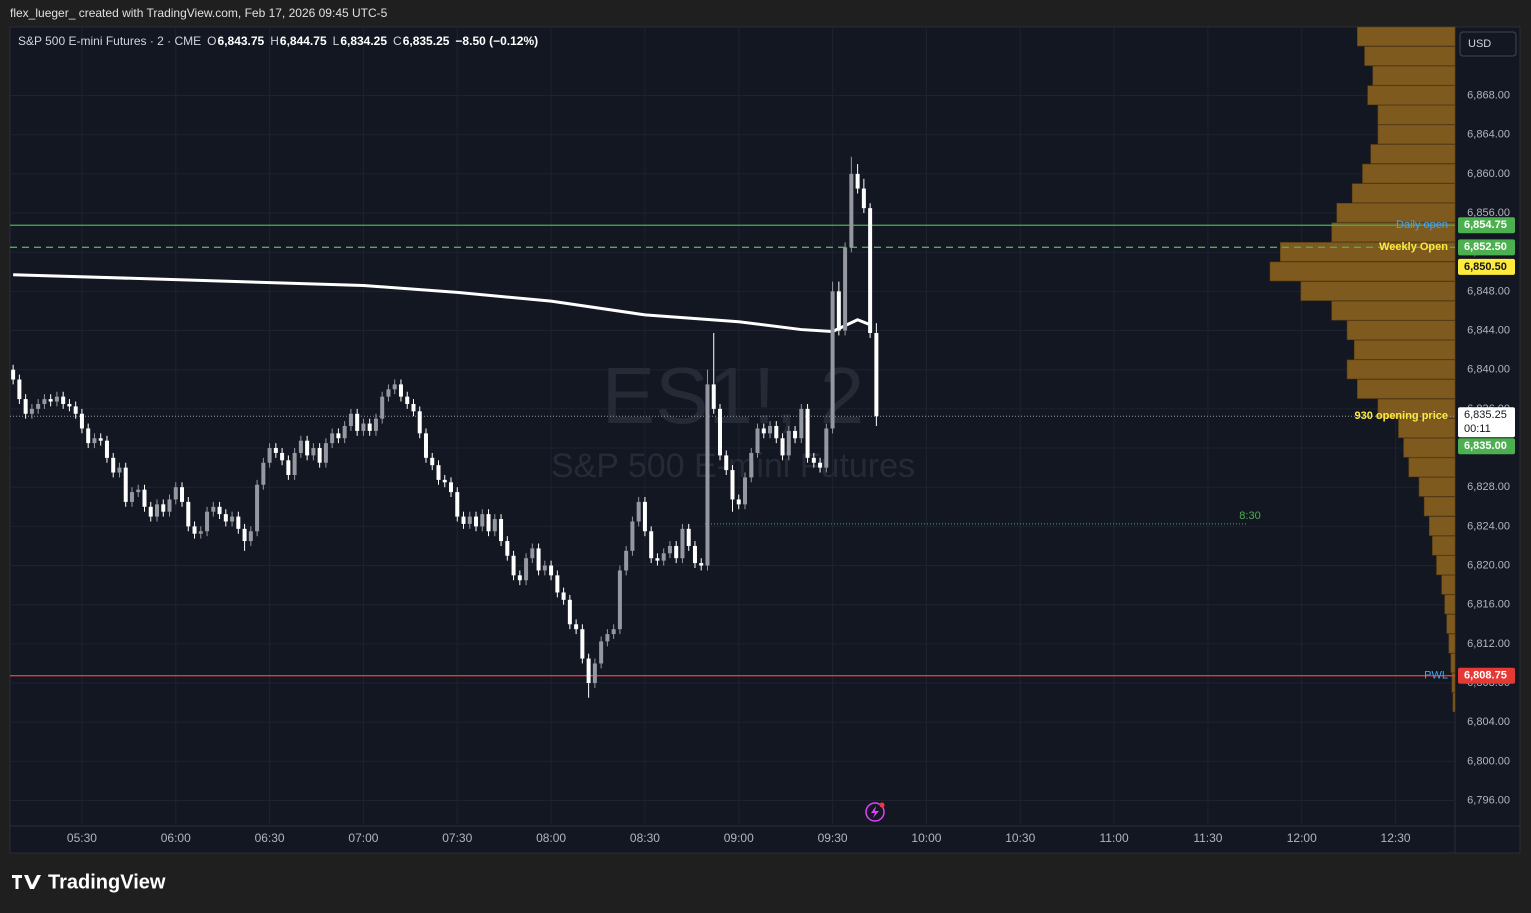 This screenshot has width=1531, height=913. I want to click on y-tick-label: 6,860.00, so click(1488, 174).